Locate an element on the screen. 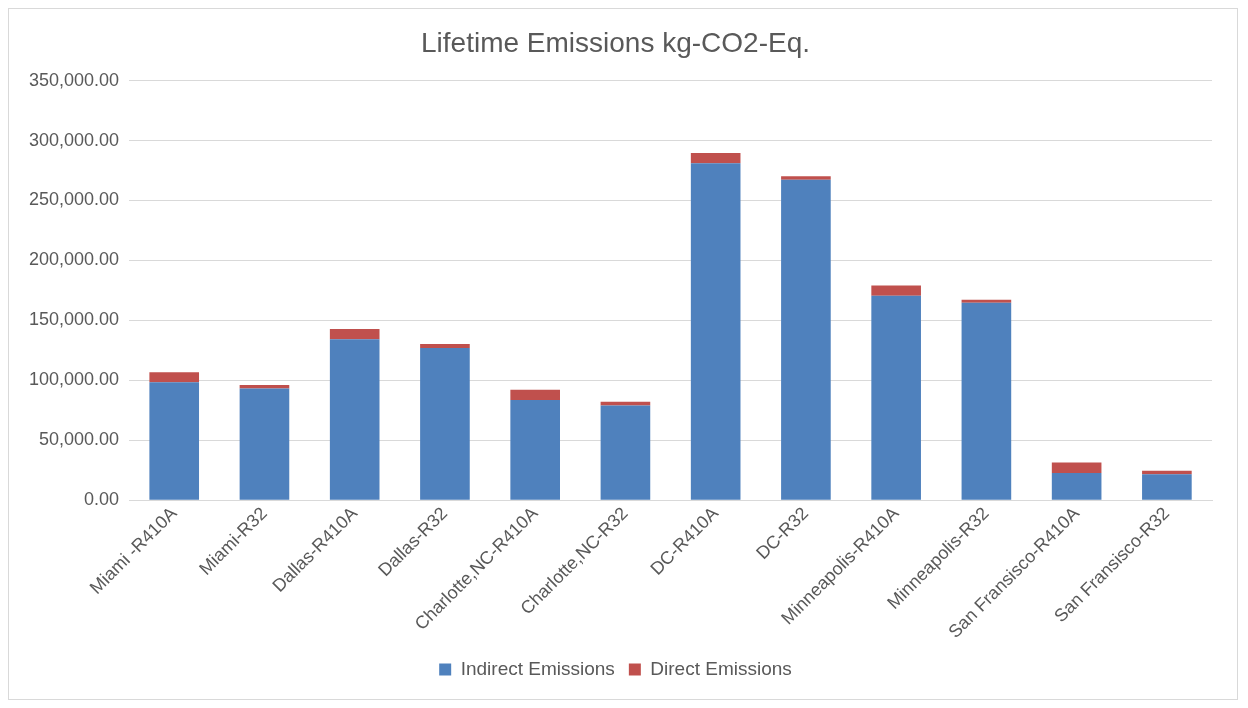  y-tick-label: 200,000.00 is located at coordinates (74, 259).